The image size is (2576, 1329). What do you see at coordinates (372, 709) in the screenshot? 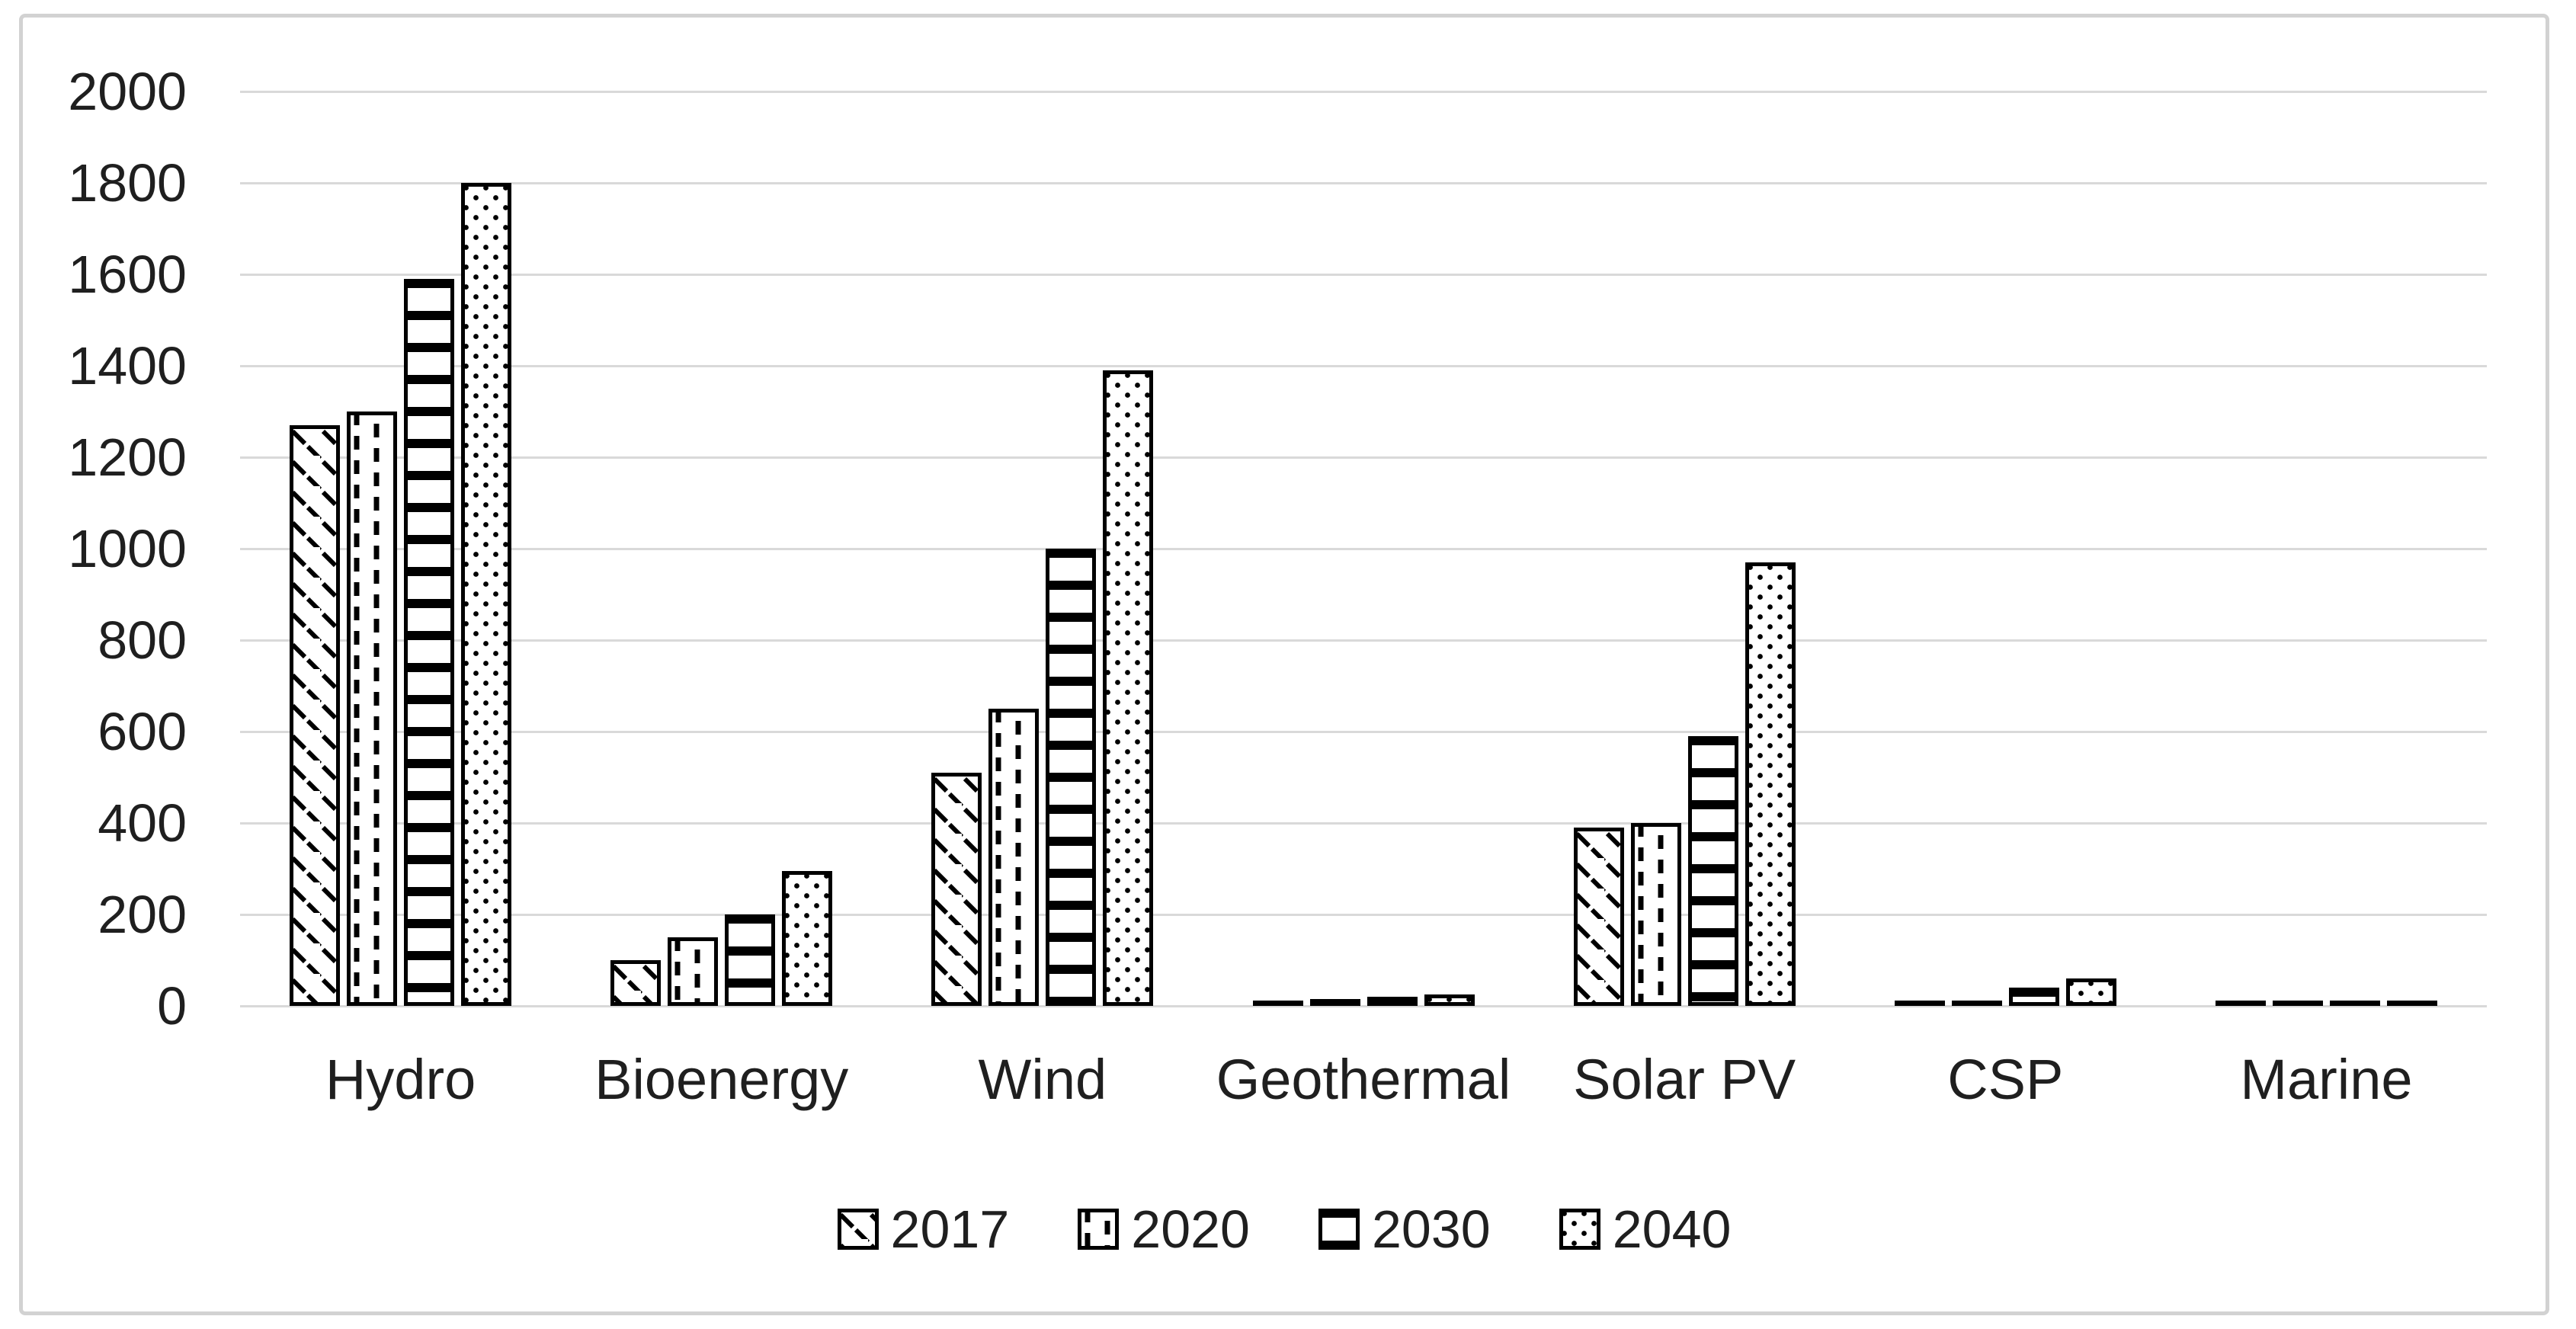
I see `bar-hydro-2020` at bounding box center [372, 709].